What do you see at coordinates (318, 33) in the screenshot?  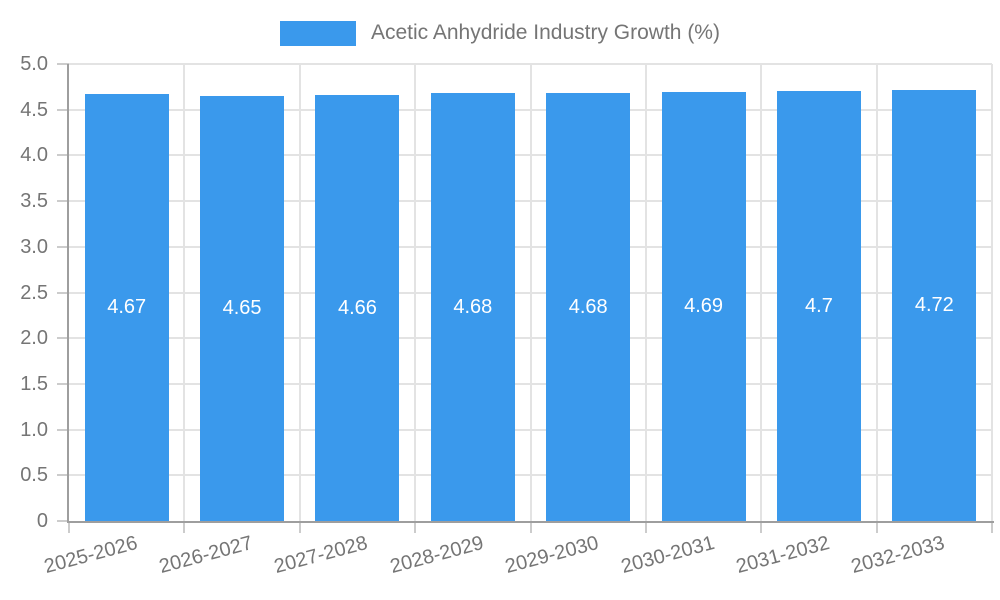 I see `legend-swatch` at bounding box center [318, 33].